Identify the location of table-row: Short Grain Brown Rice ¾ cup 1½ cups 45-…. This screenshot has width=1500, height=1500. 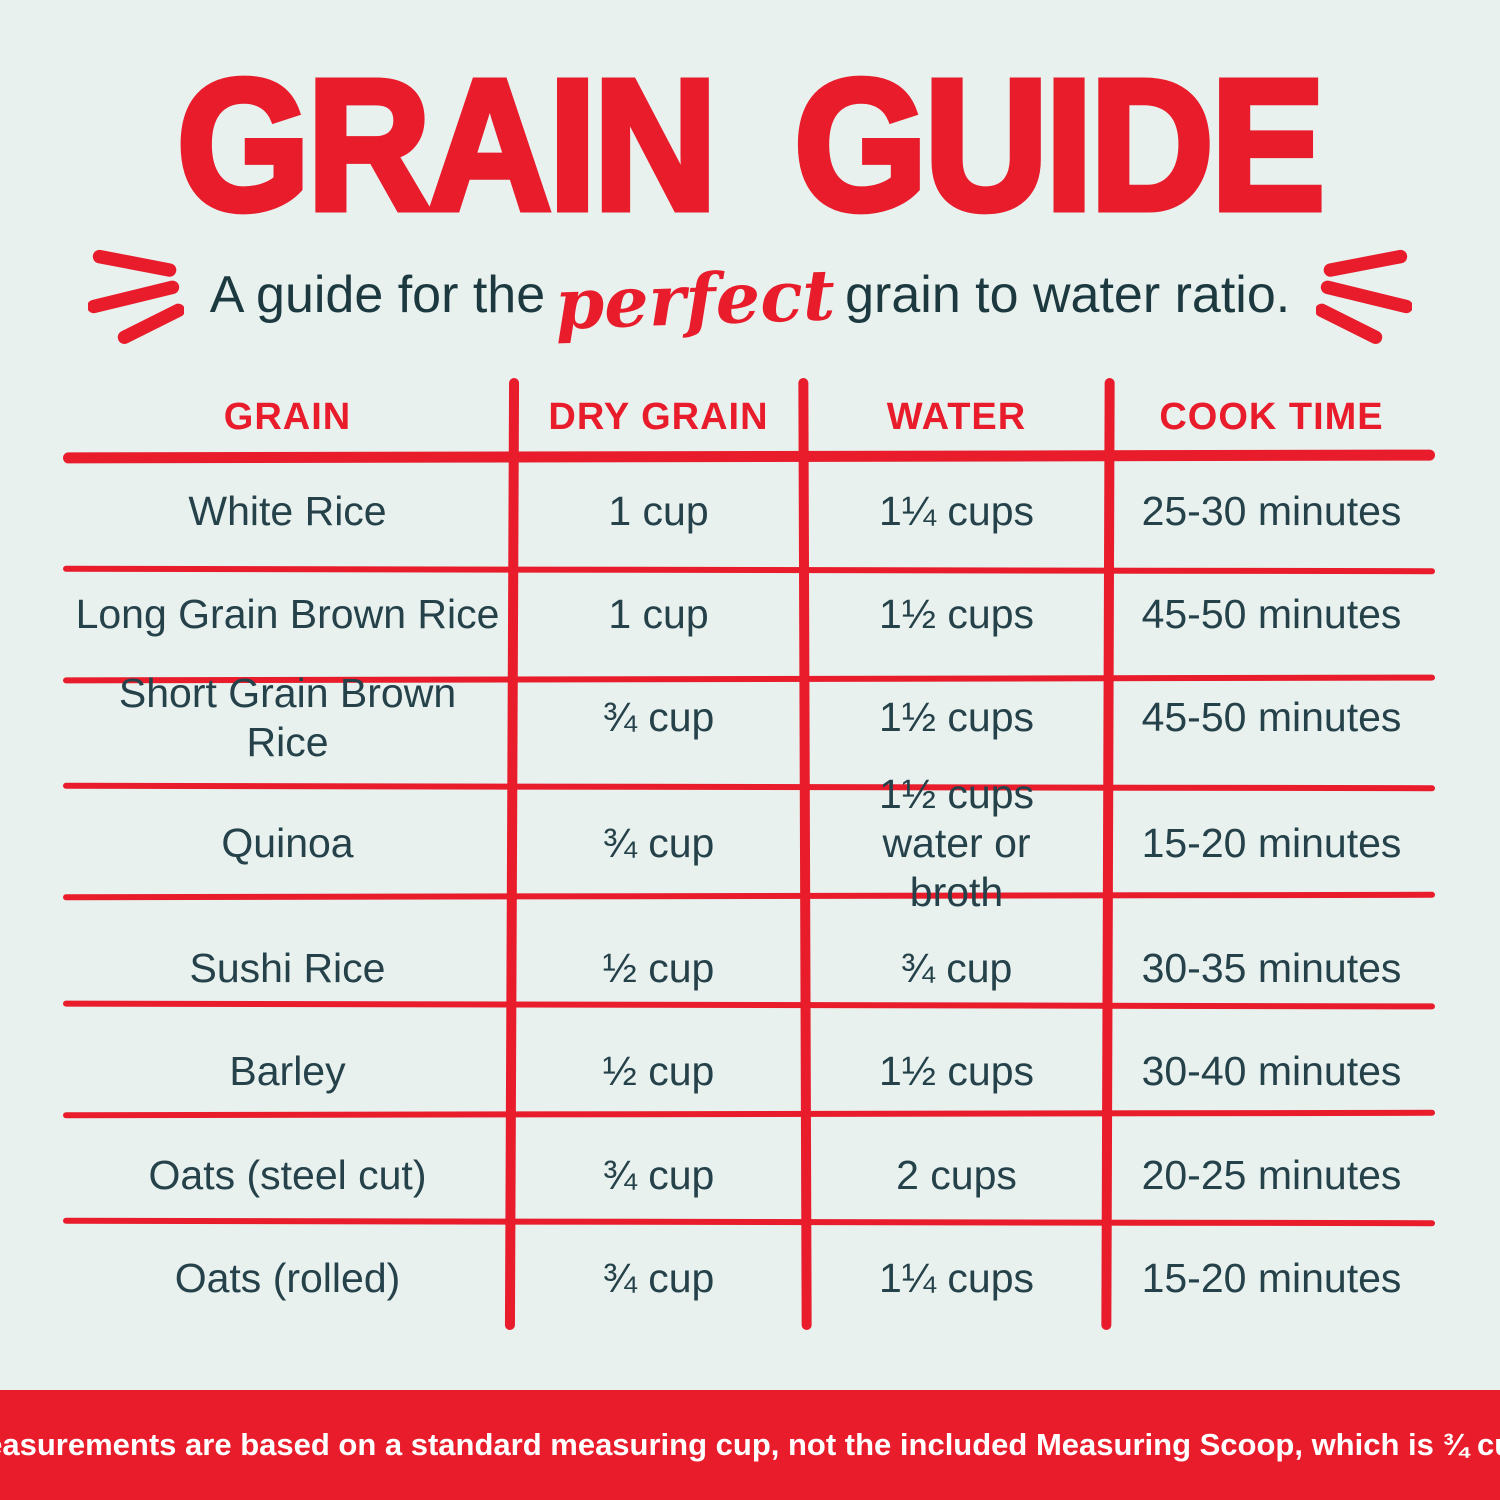
(749, 717).